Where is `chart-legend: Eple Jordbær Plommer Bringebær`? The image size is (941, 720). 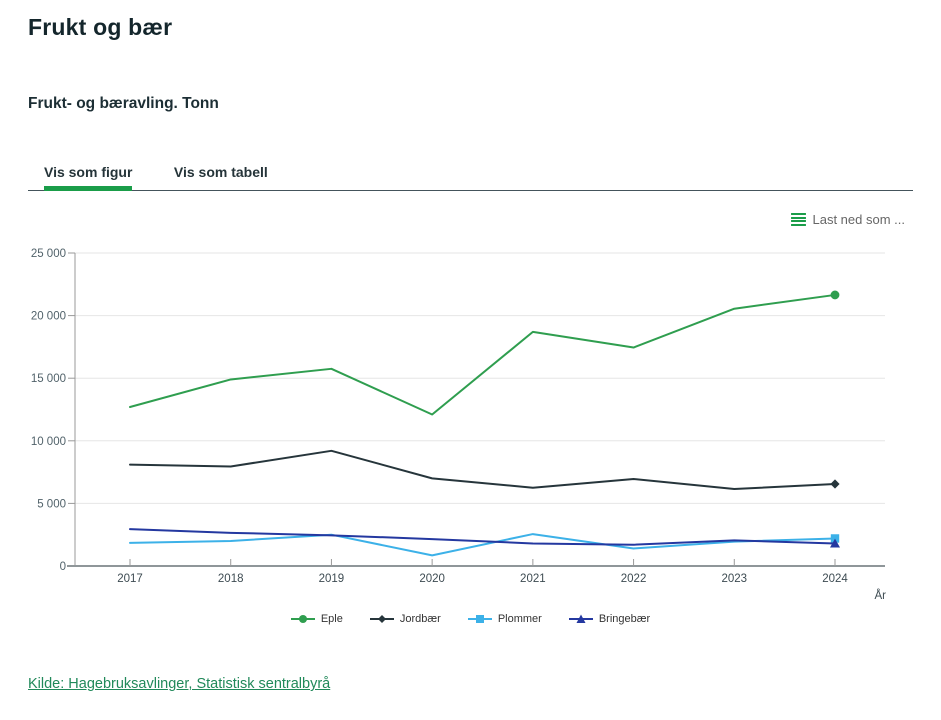
chart-legend: Eple Jordbær Plommer Bringebær is located at coordinates (470, 619).